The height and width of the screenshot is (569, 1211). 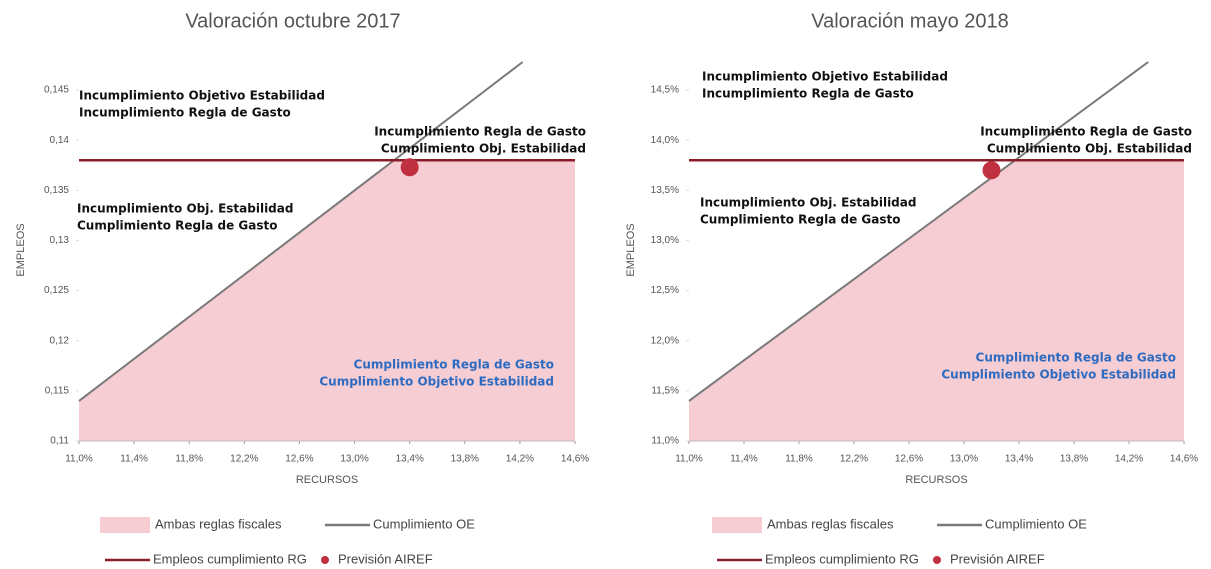 What do you see at coordinates (665, 340) in the screenshot?
I see `y-tick-label: 12,0%` at bounding box center [665, 340].